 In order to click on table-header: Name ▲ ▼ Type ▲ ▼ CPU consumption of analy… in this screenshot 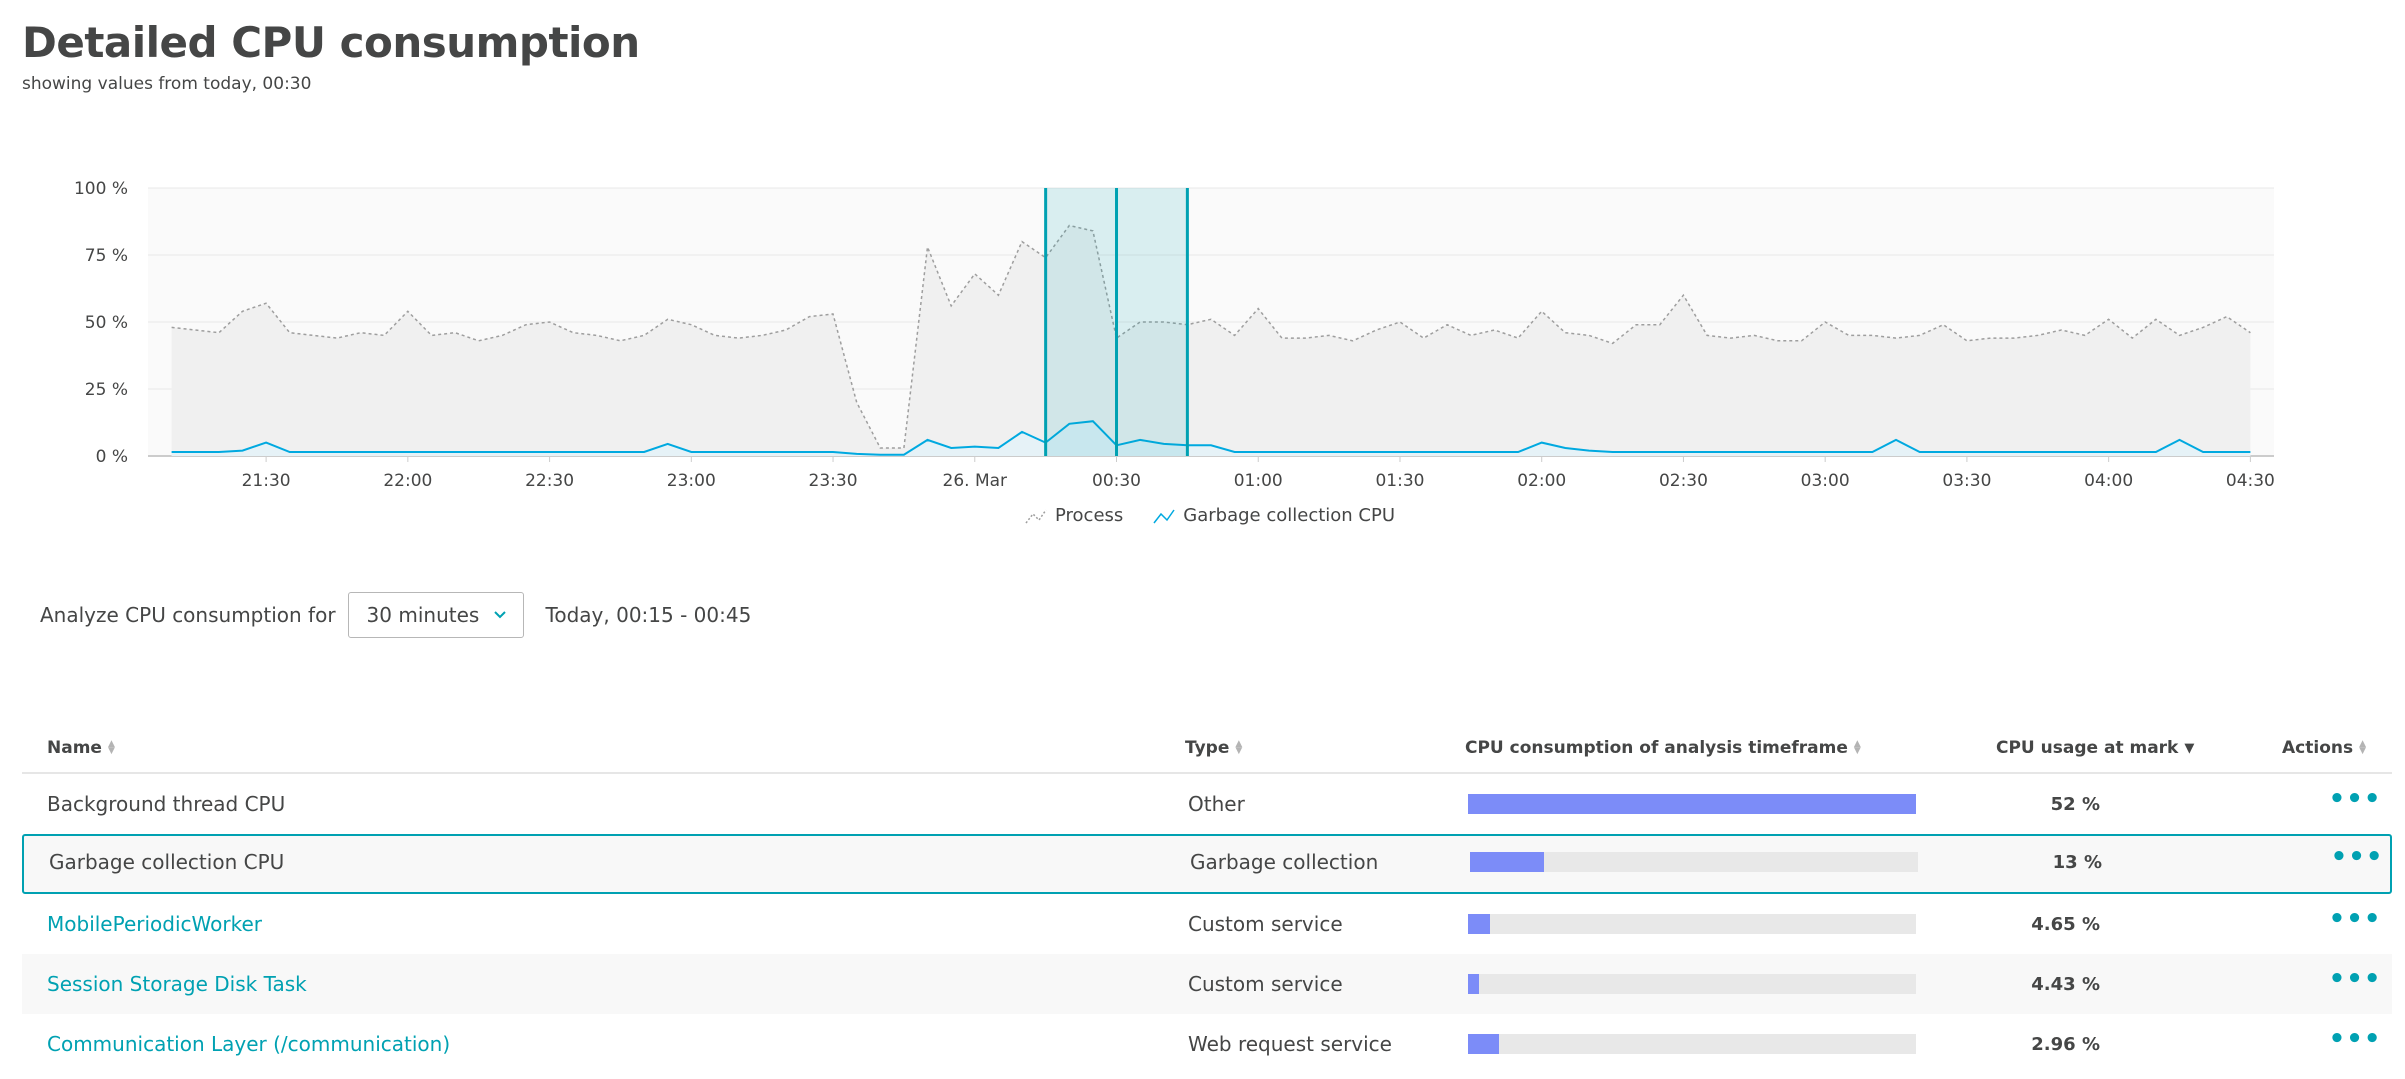, I will do `click(1207, 751)`.